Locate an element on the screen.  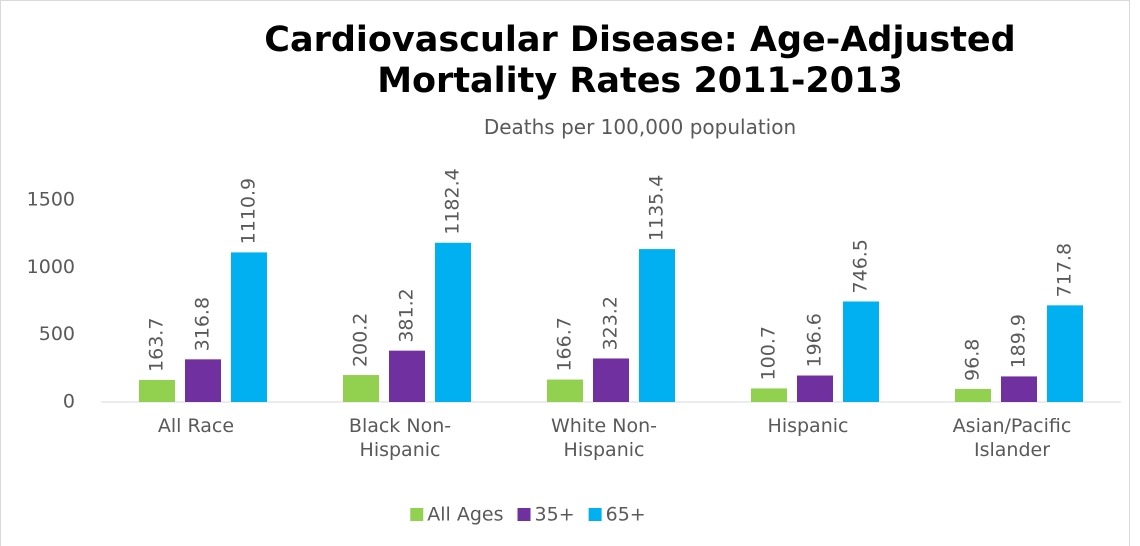
x-tick-label: White Non-Hispanic is located at coordinates (604, 438).